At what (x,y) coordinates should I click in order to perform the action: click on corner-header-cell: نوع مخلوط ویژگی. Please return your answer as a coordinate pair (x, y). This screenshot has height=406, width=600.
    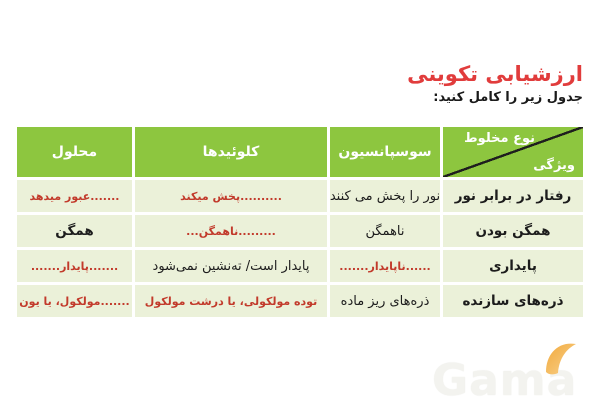
    Looking at the image, I should click on (513, 152).